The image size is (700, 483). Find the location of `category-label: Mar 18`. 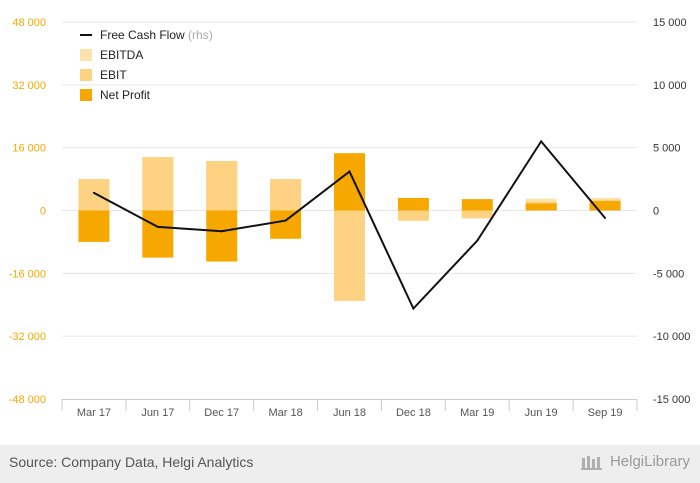

category-label: Mar 18 is located at coordinates (285, 413).